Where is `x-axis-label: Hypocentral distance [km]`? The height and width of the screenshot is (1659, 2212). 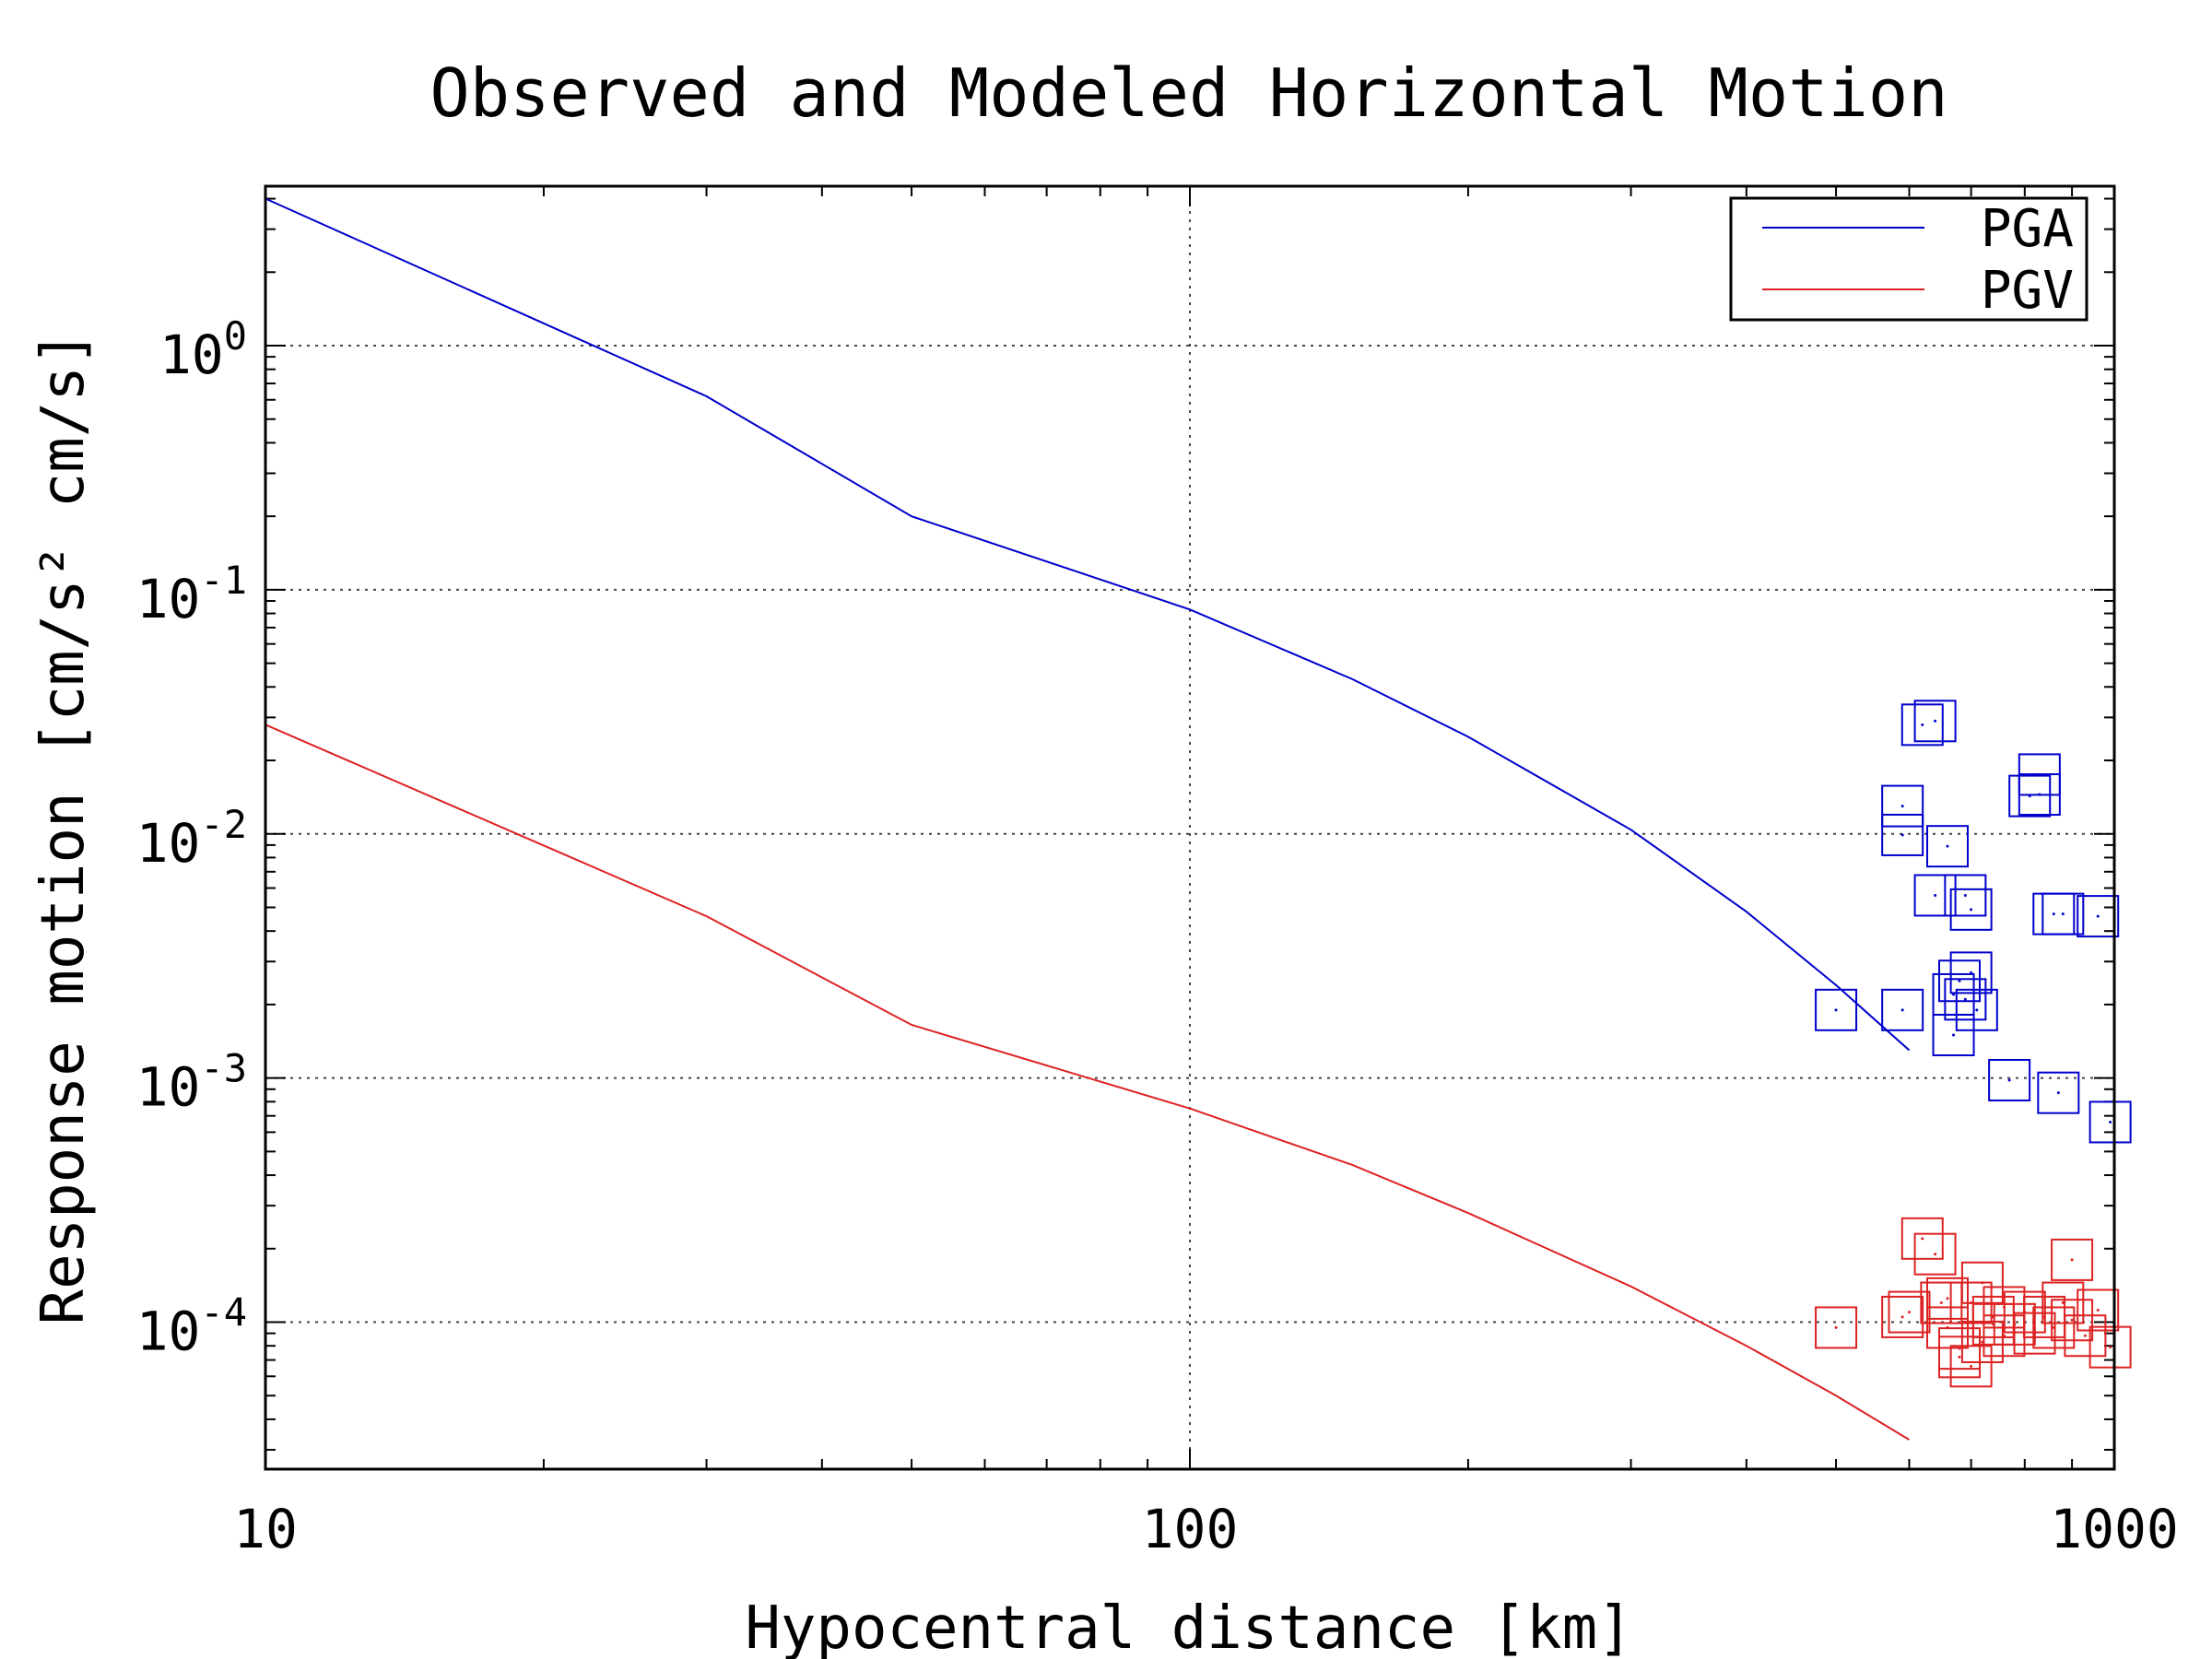
x-axis-label: Hypocentral distance [km] is located at coordinates (1188, 1626).